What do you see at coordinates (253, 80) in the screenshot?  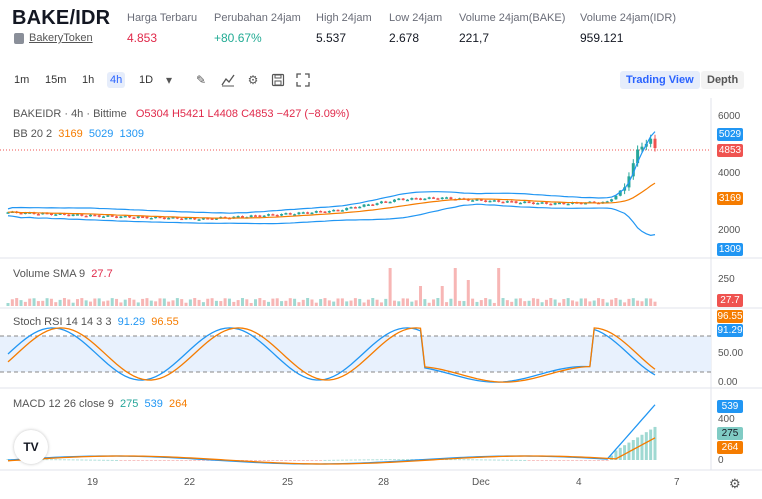 I see `settings-icon: ⚙` at bounding box center [253, 80].